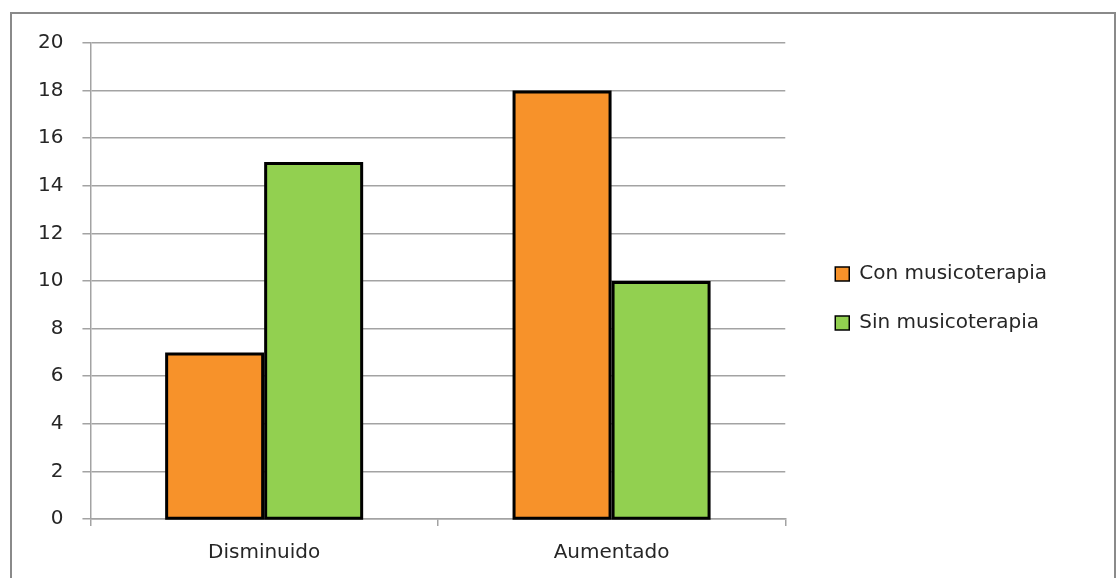 The image size is (1118, 578). I want to click on x-tick-label: Aumentado, so click(611, 551).